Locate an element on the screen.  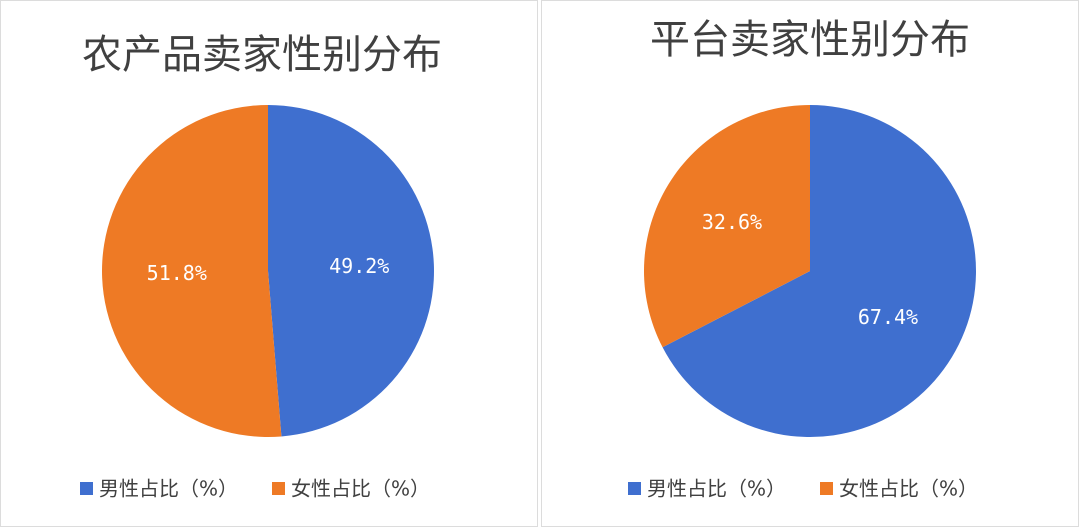
chart-title: 农产品卖家性别分布 is located at coordinates (262, 55).